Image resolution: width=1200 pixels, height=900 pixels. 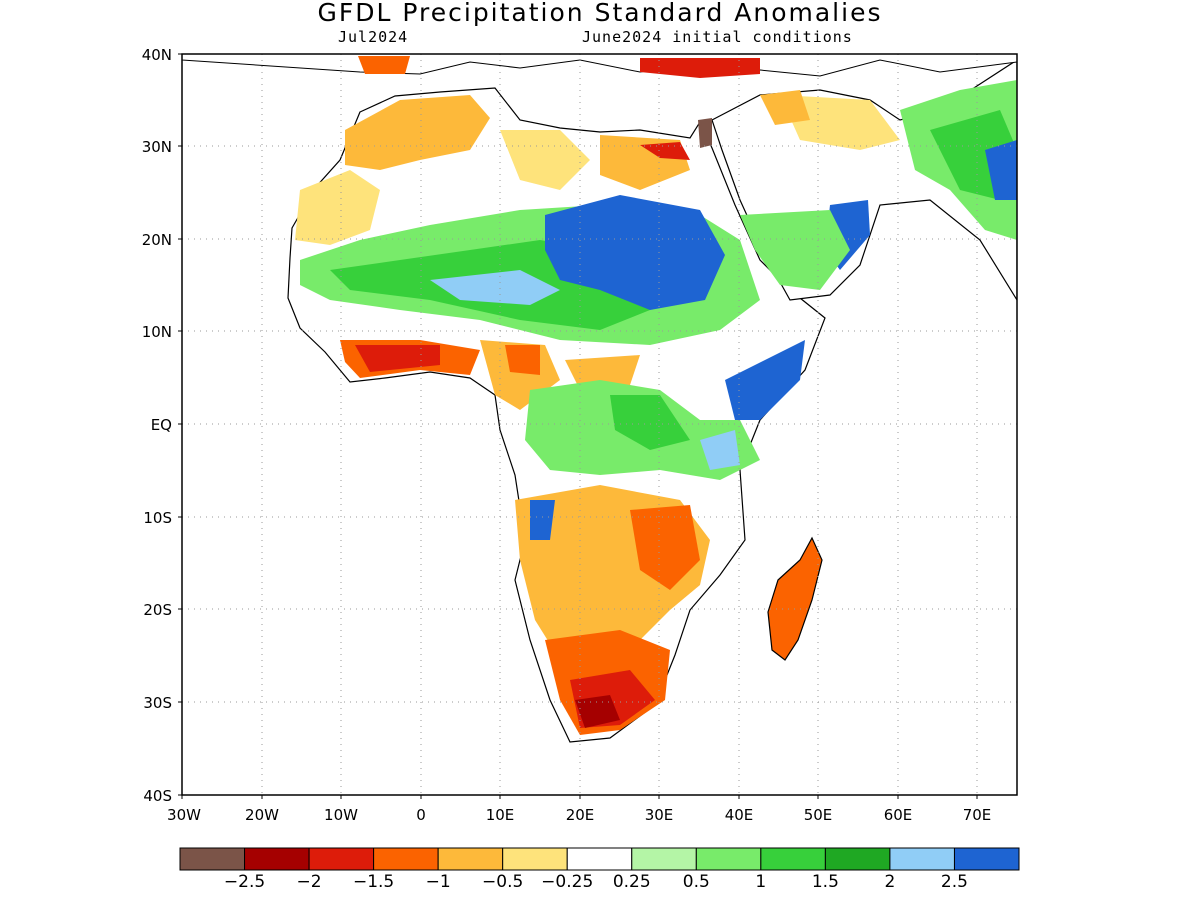 What do you see at coordinates (761, 882) in the screenshot?
I see `colorbar-label: 1` at bounding box center [761, 882].